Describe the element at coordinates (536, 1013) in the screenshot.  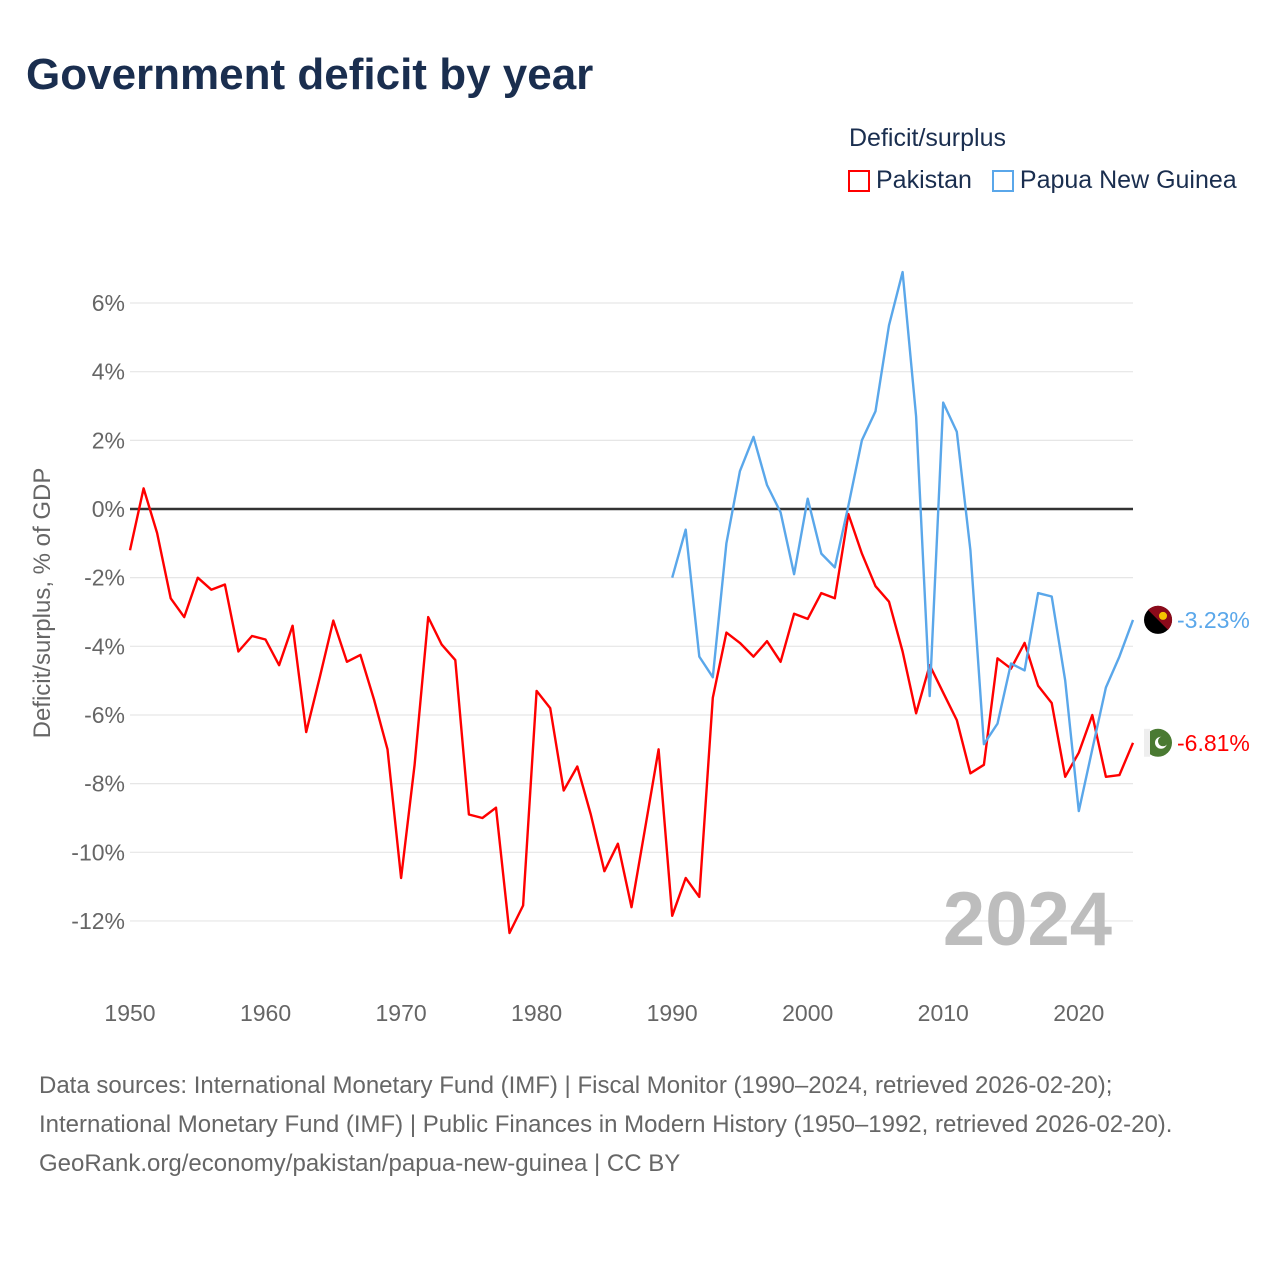
I see `x-tick-label: 1980` at that location.